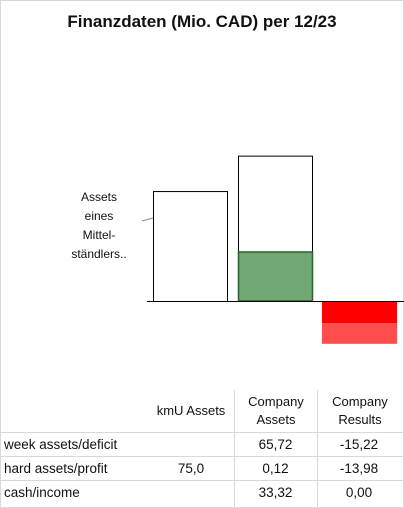 This screenshot has height=508, width=404. What do you see at coordinates (56, 468) in the screenshot?
I see `row-label: hard assets/profit` at bounding box center [56, 468].